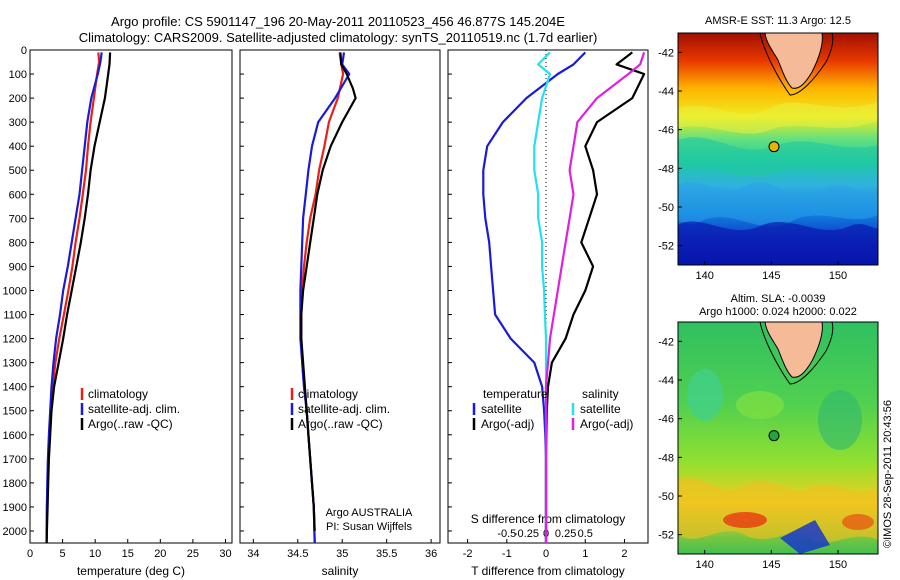 The height and width of the screenshot is (580, 900). What do you see at coordinates (468, 554) in the screenshot?
I see `x-tick-label: -2` at bounding box center [468, 554].